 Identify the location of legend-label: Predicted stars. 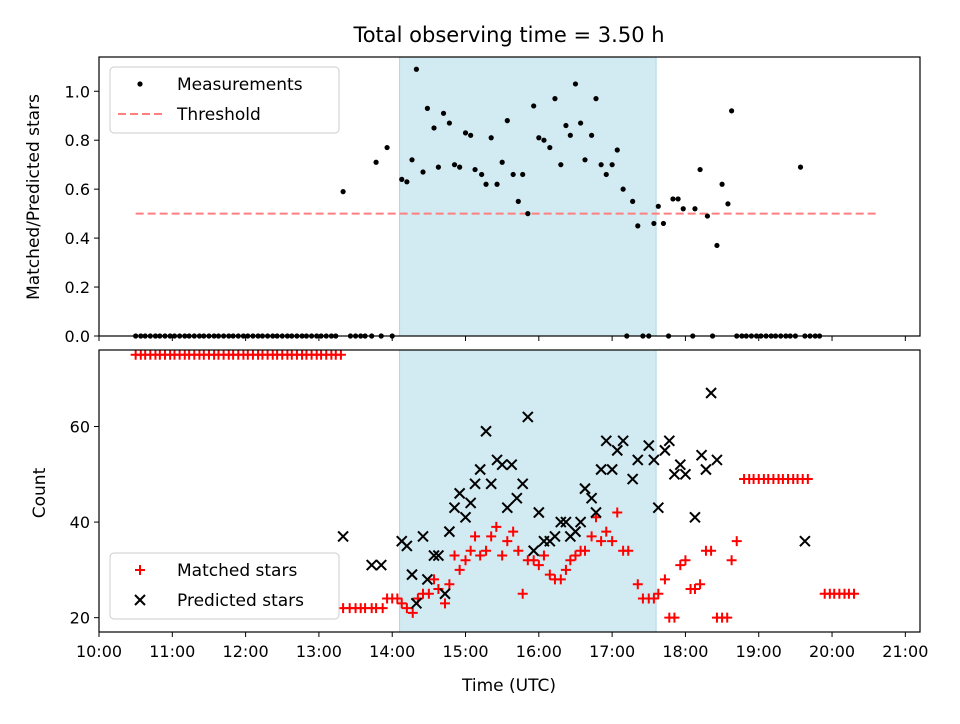
(240, 601).